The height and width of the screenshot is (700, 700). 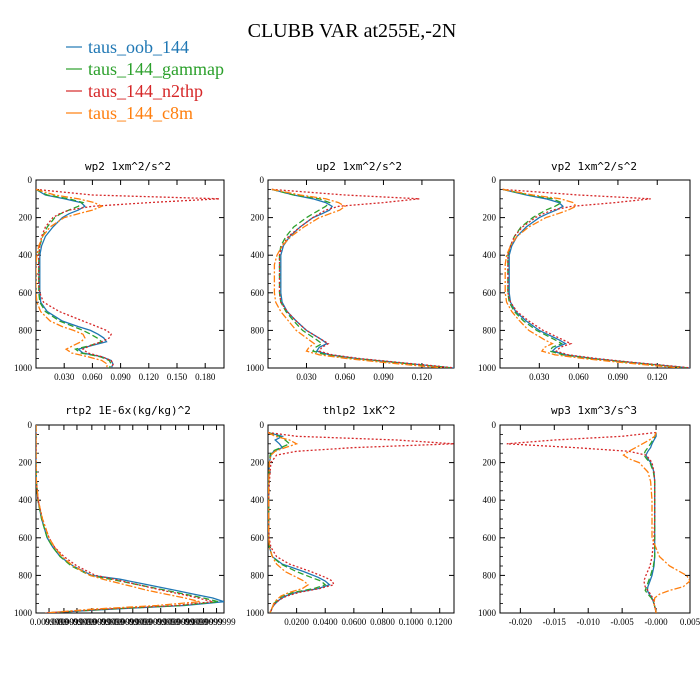 I want to click on panel-title: up2 1xm^2/s^2, so click(x=359, y=166).